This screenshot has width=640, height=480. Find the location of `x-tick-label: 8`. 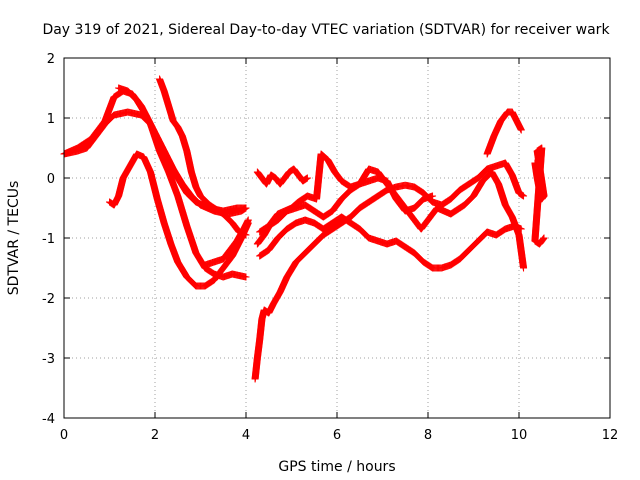

x-tick-label: 8 is located at coordinates (428, 435).